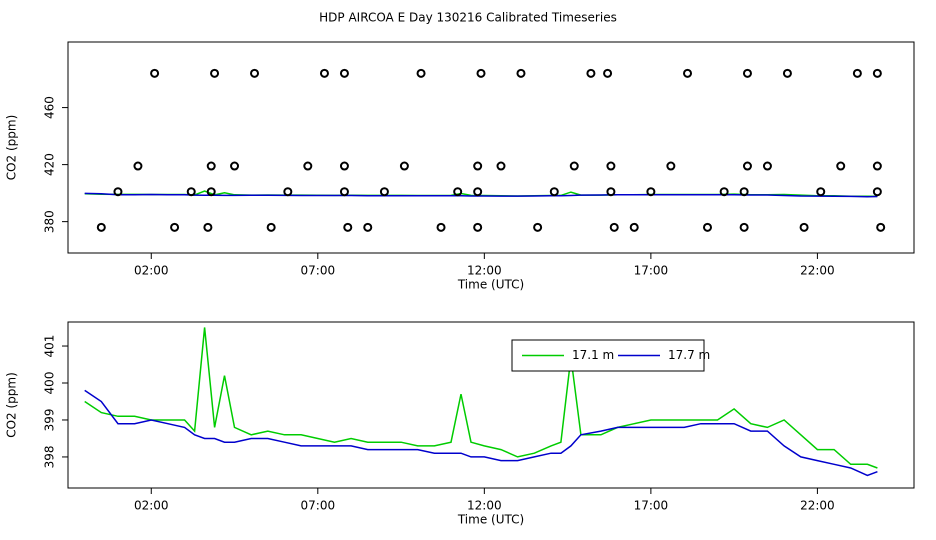 The height and width of the screenshot is (540, 936). Describe the element at coordinates (50, 346) in the screenshot. I see `y-tick-label: 401` at that location.